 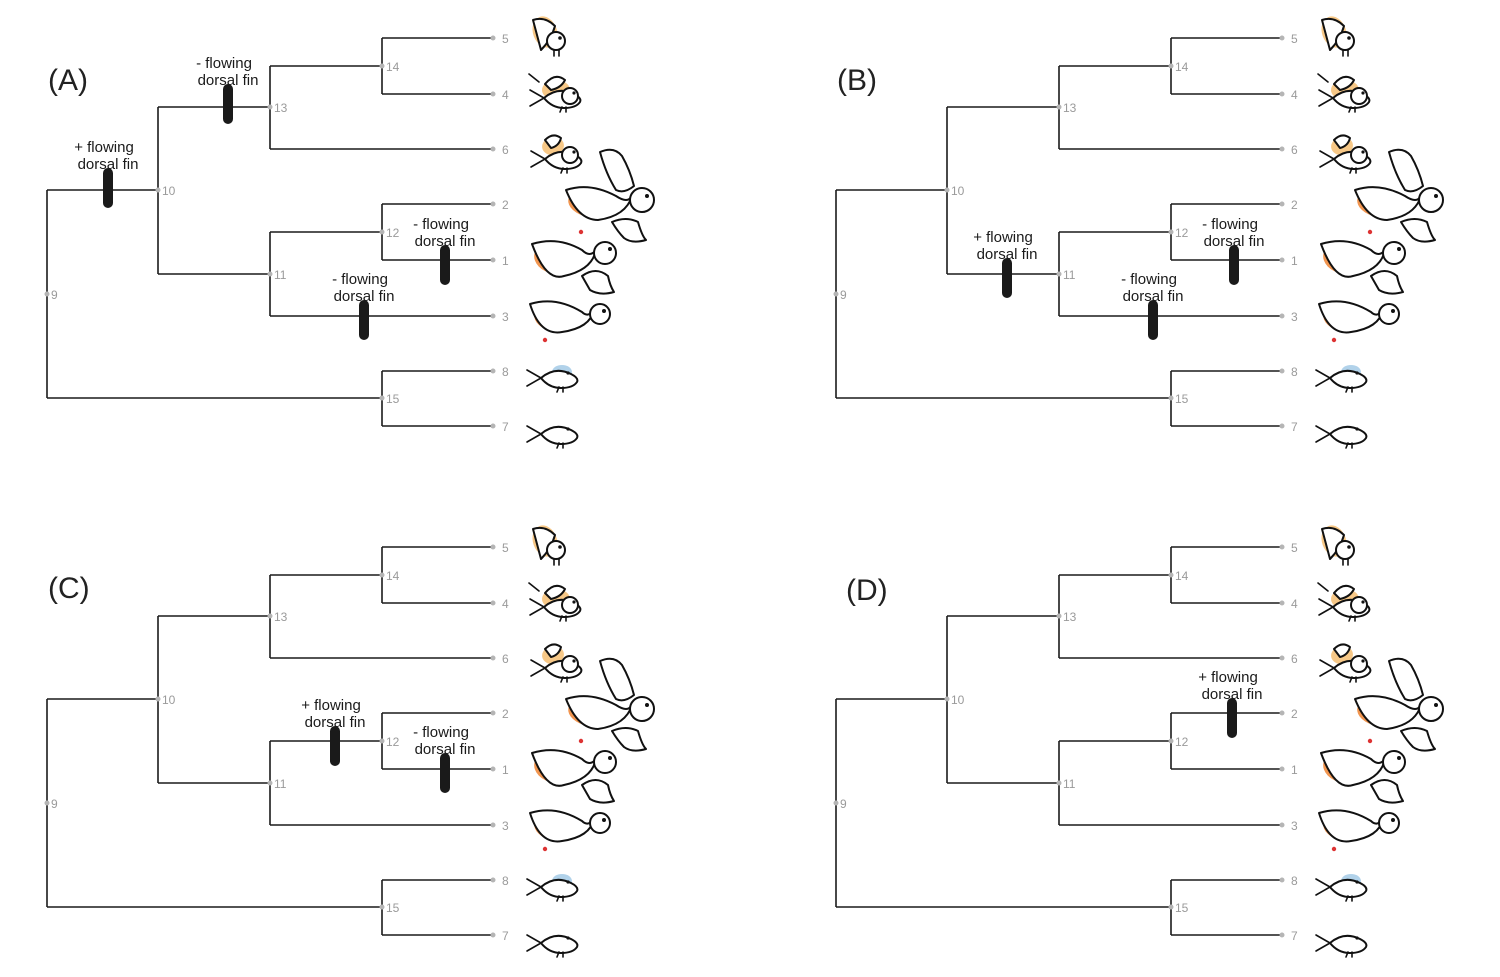 What do you see at coordinates (867, 590) in the screenshot?
I see `panel-label: (D)` at bounding box center [867, 590].